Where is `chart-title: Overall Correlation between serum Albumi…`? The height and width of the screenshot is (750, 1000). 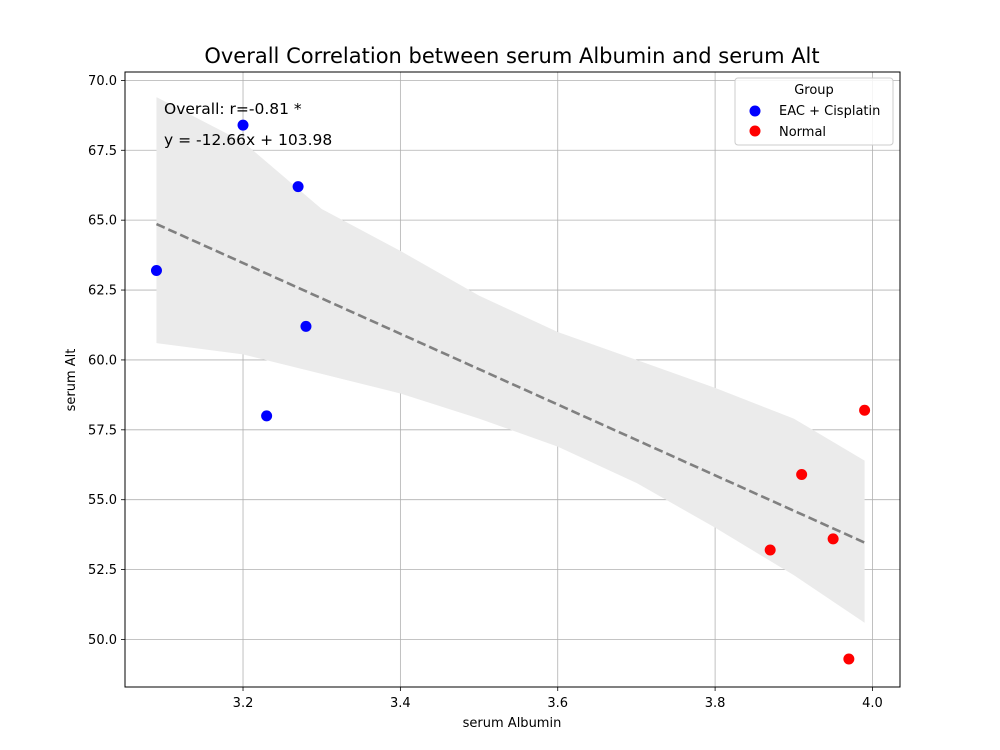
chart-title: Overall Correlation between serum Albumi… is located at coordinates (511, 56).